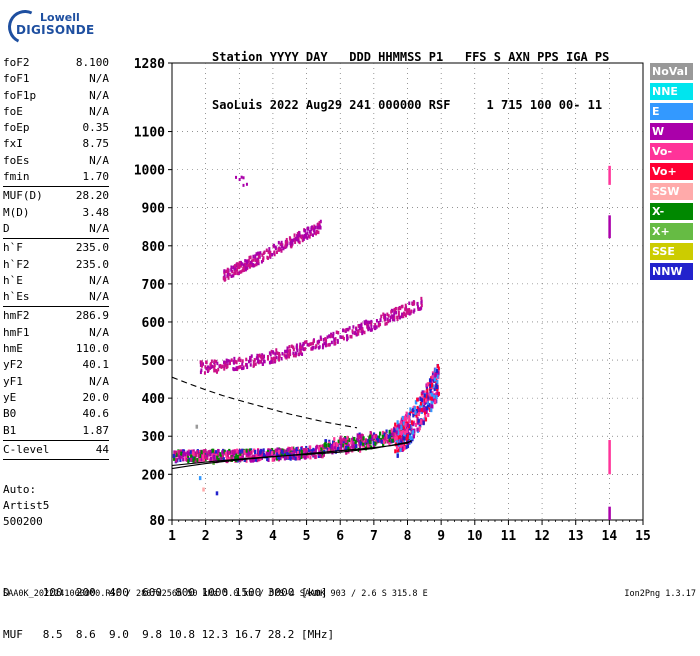  I want to click on param-name: C-level, so click(26, 449).